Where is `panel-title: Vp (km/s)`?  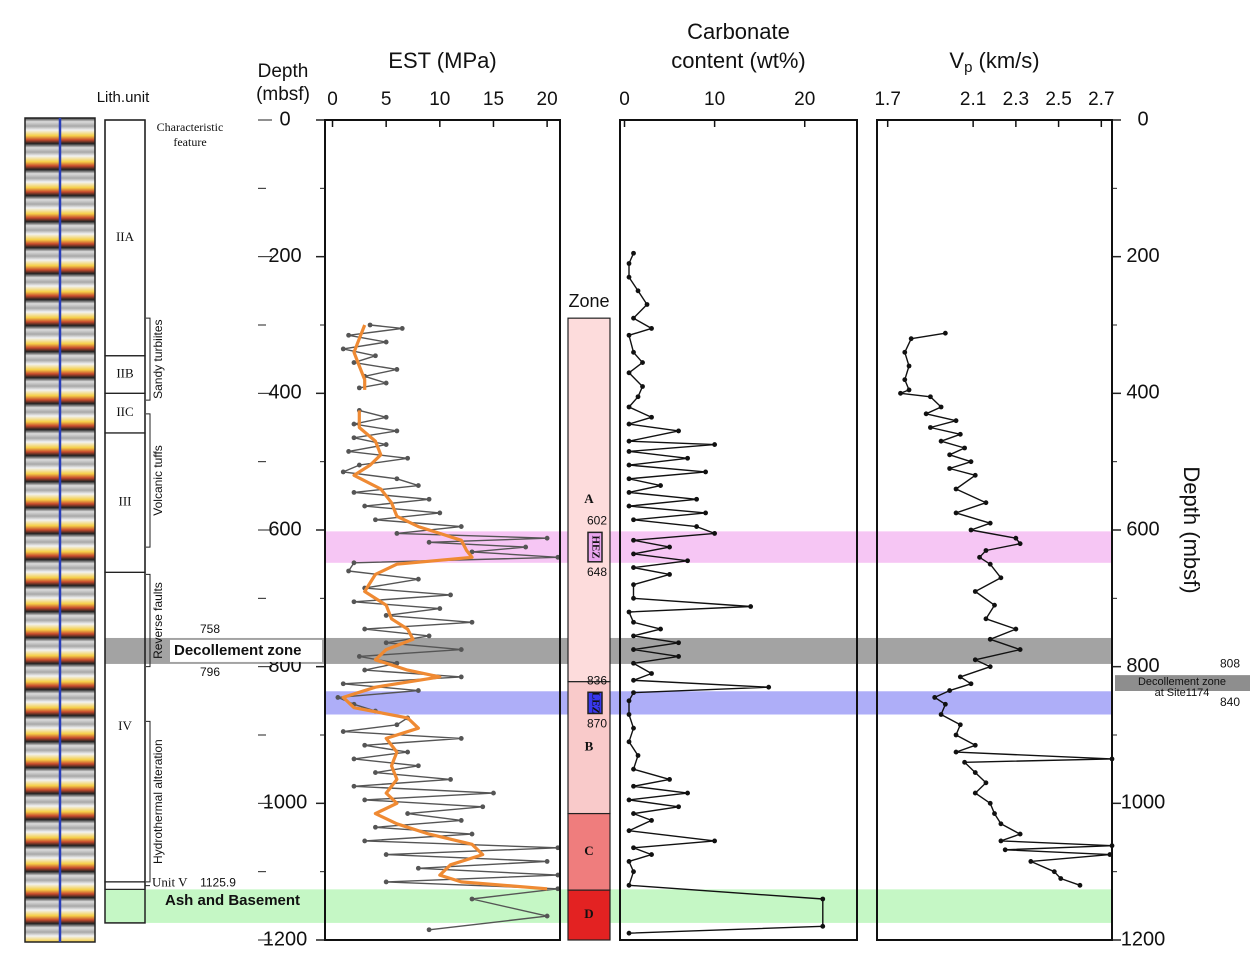
panel-title: Vp (km/s) is located at coordinates (994, 62).